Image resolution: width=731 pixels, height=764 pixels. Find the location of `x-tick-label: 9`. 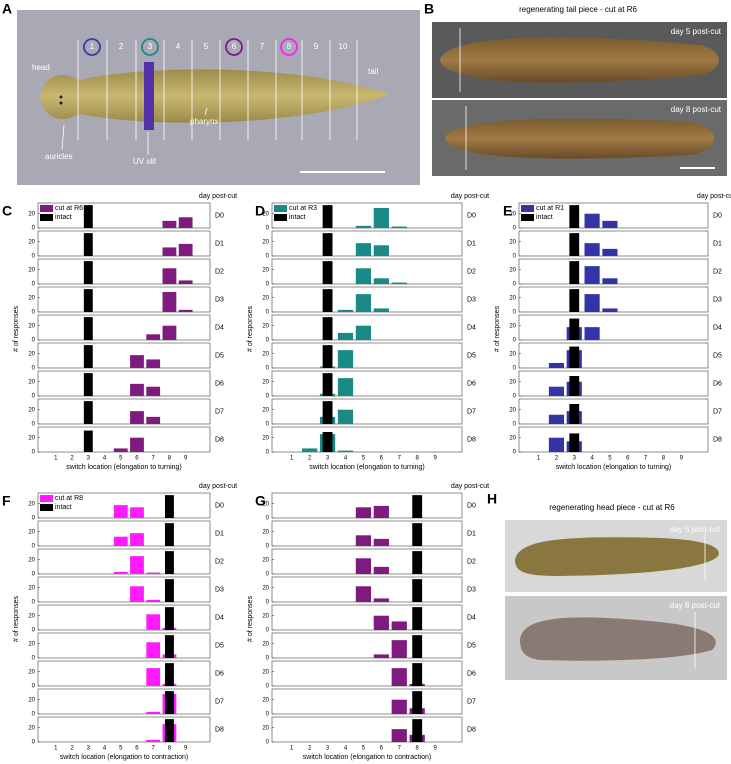

x-tick-label: 9 is located at coordinates (186, 459).